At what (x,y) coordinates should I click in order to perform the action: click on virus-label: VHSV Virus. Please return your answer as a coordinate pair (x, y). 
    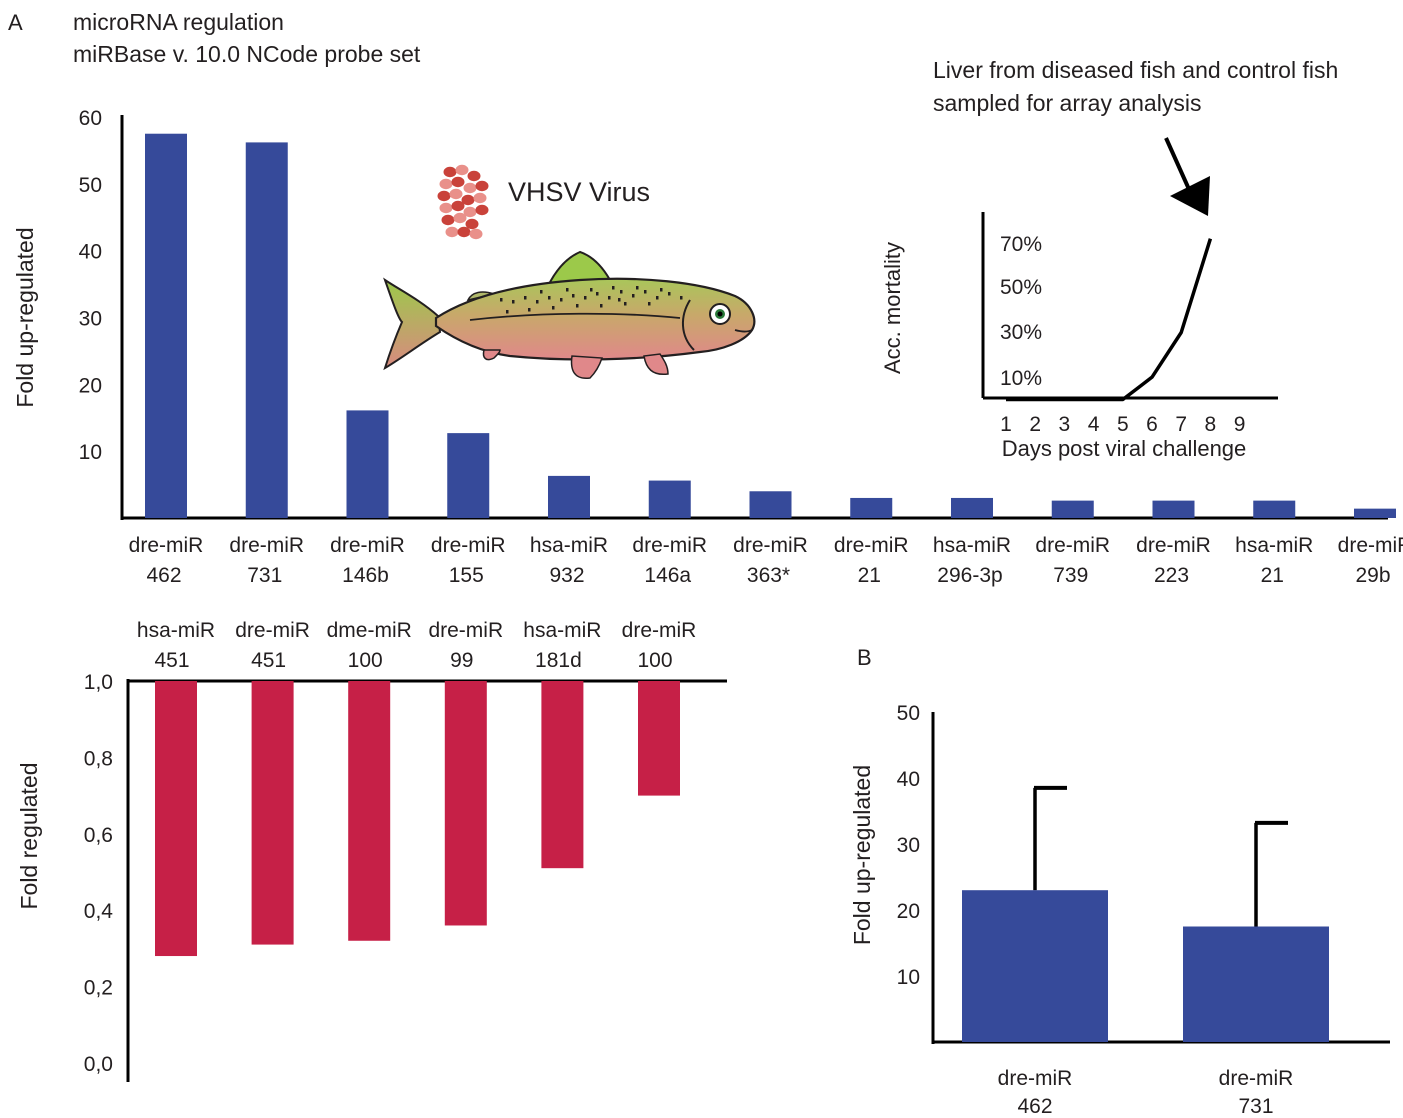
    Looking at the image, I should click on (579, 192).